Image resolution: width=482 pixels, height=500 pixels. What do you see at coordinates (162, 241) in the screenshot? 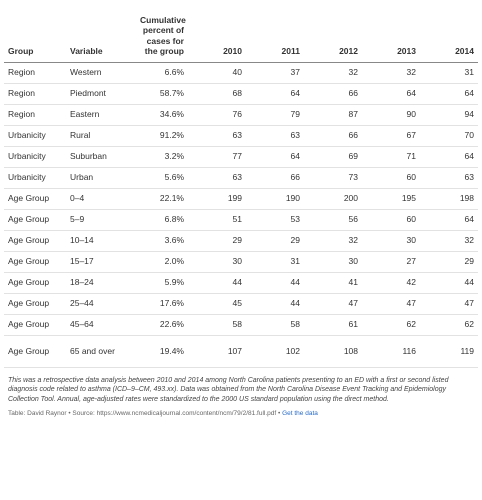
I see `cell-cum: 3.6%` at bounding box center [162, 241].